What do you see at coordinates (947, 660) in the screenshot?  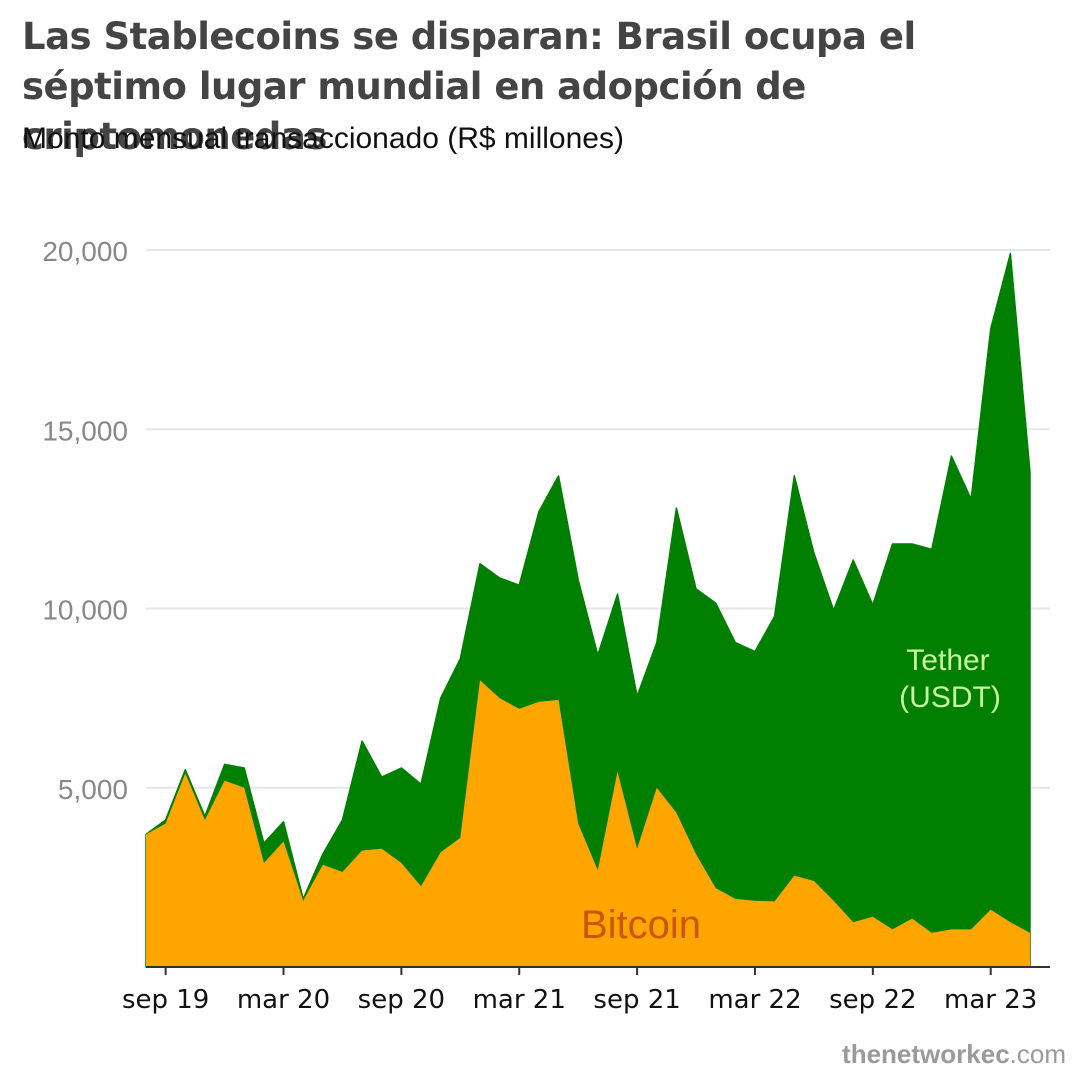 I see `annotation-tether: Tether` at bounding box center [947, 660].